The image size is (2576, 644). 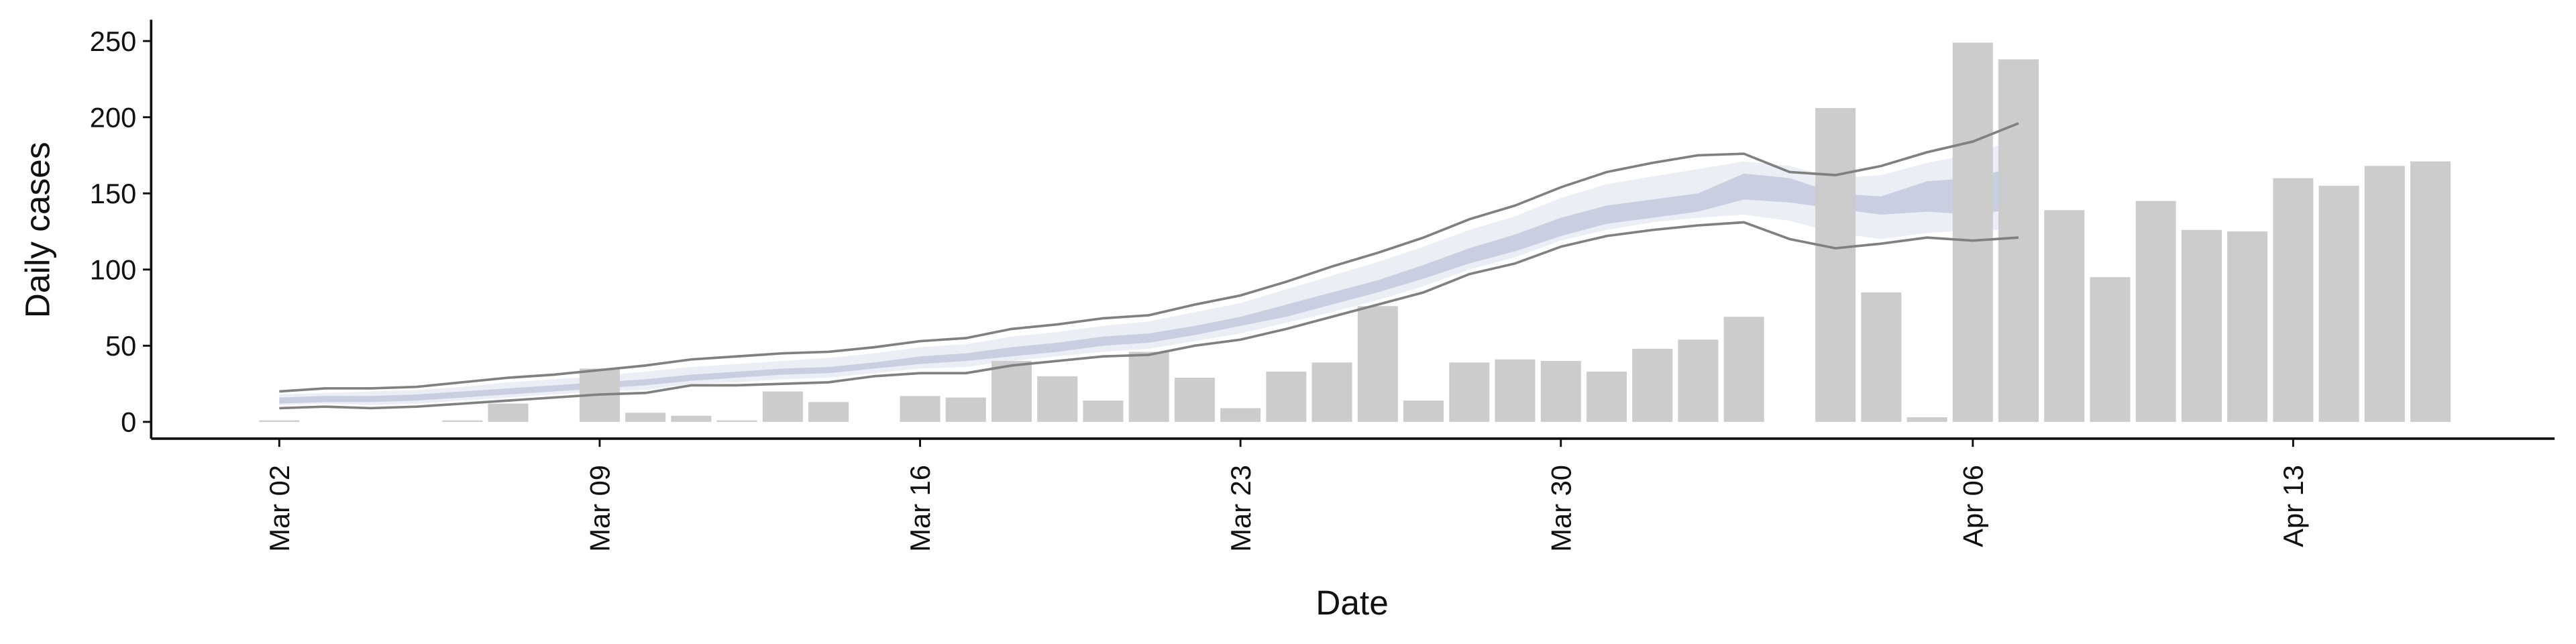 What do you see at coordinates (113, 41) in the screenshot?
I see `y-tick-label: 250` at bounding box center [113, 41].